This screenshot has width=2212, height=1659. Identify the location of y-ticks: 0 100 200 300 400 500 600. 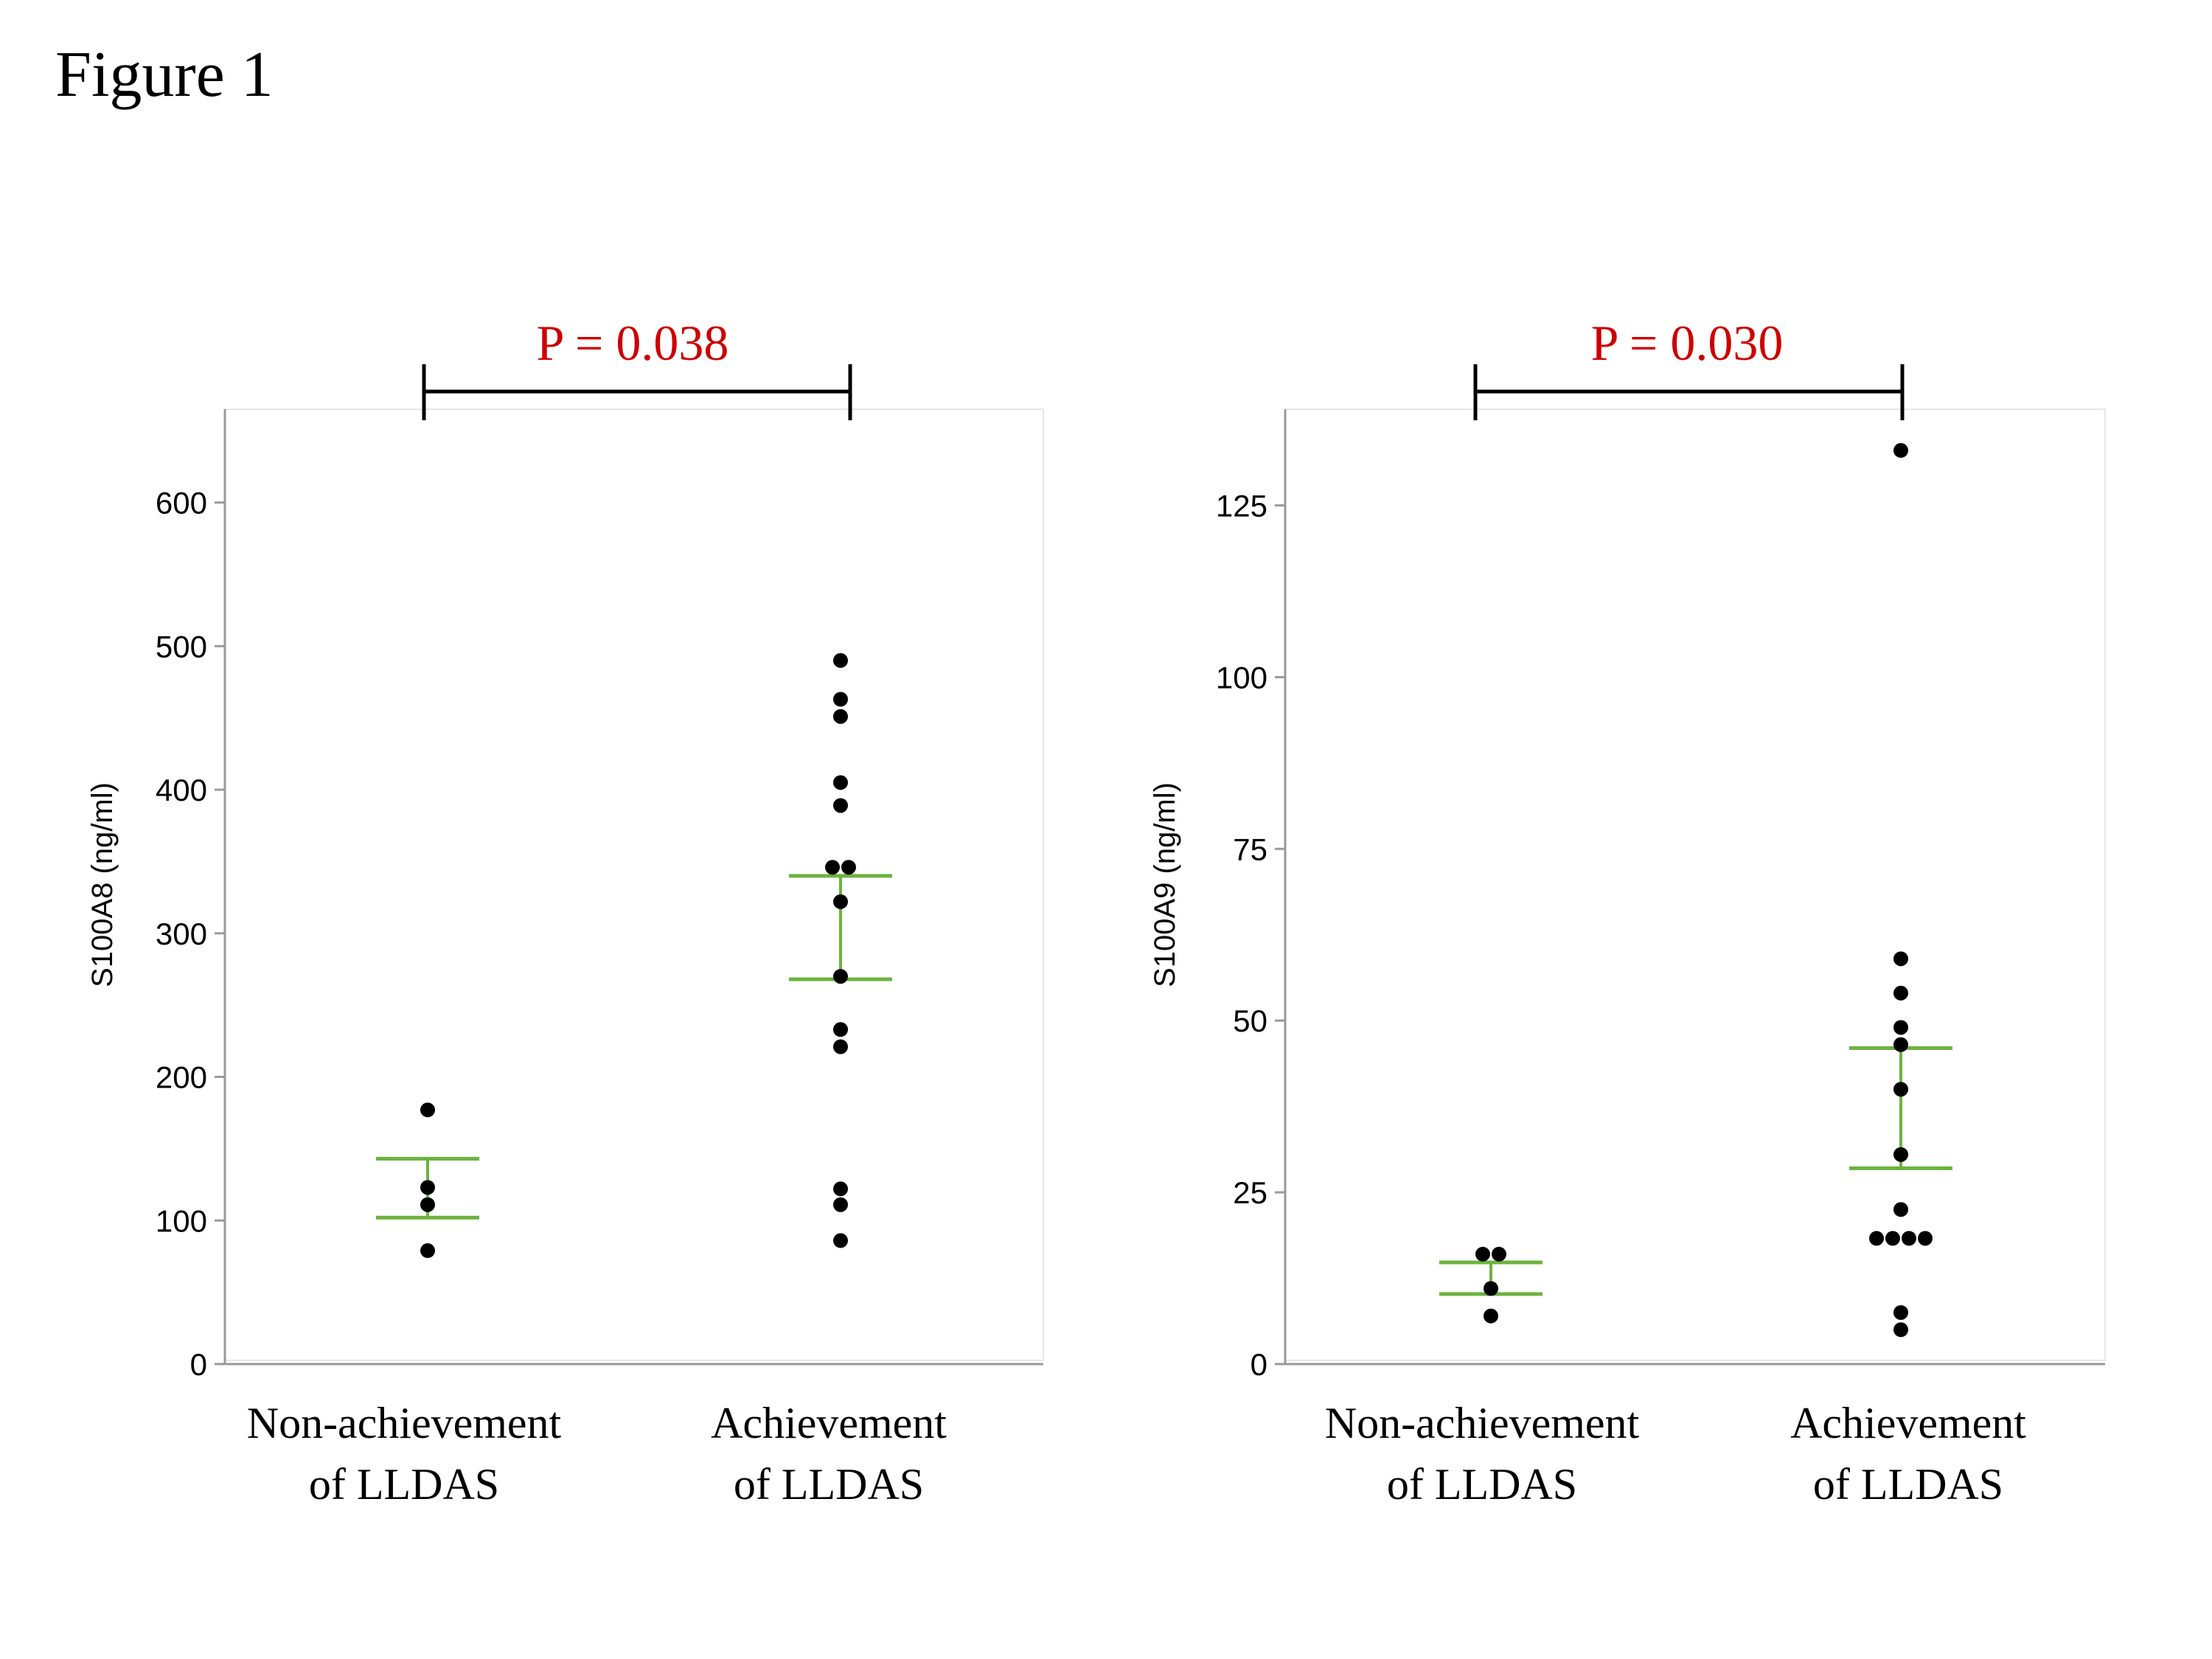
(190, 934).